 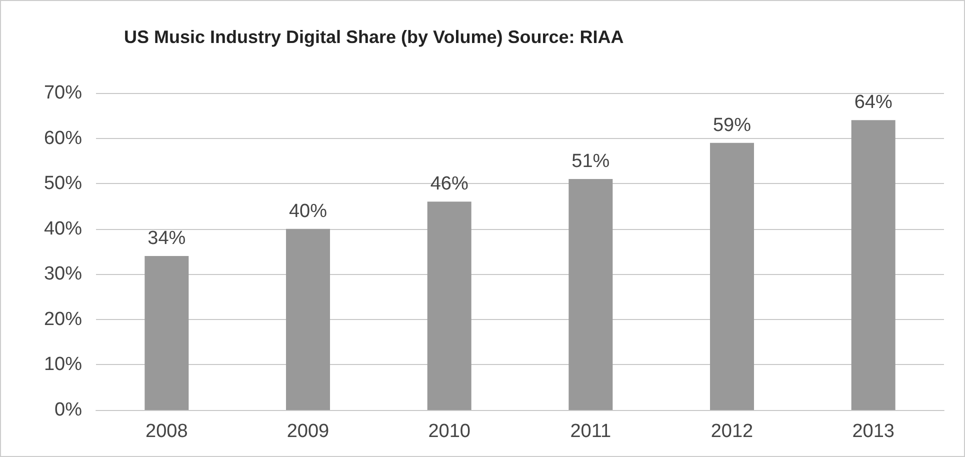 I want to click on data-label: 59%, so click(x=732, y=125).